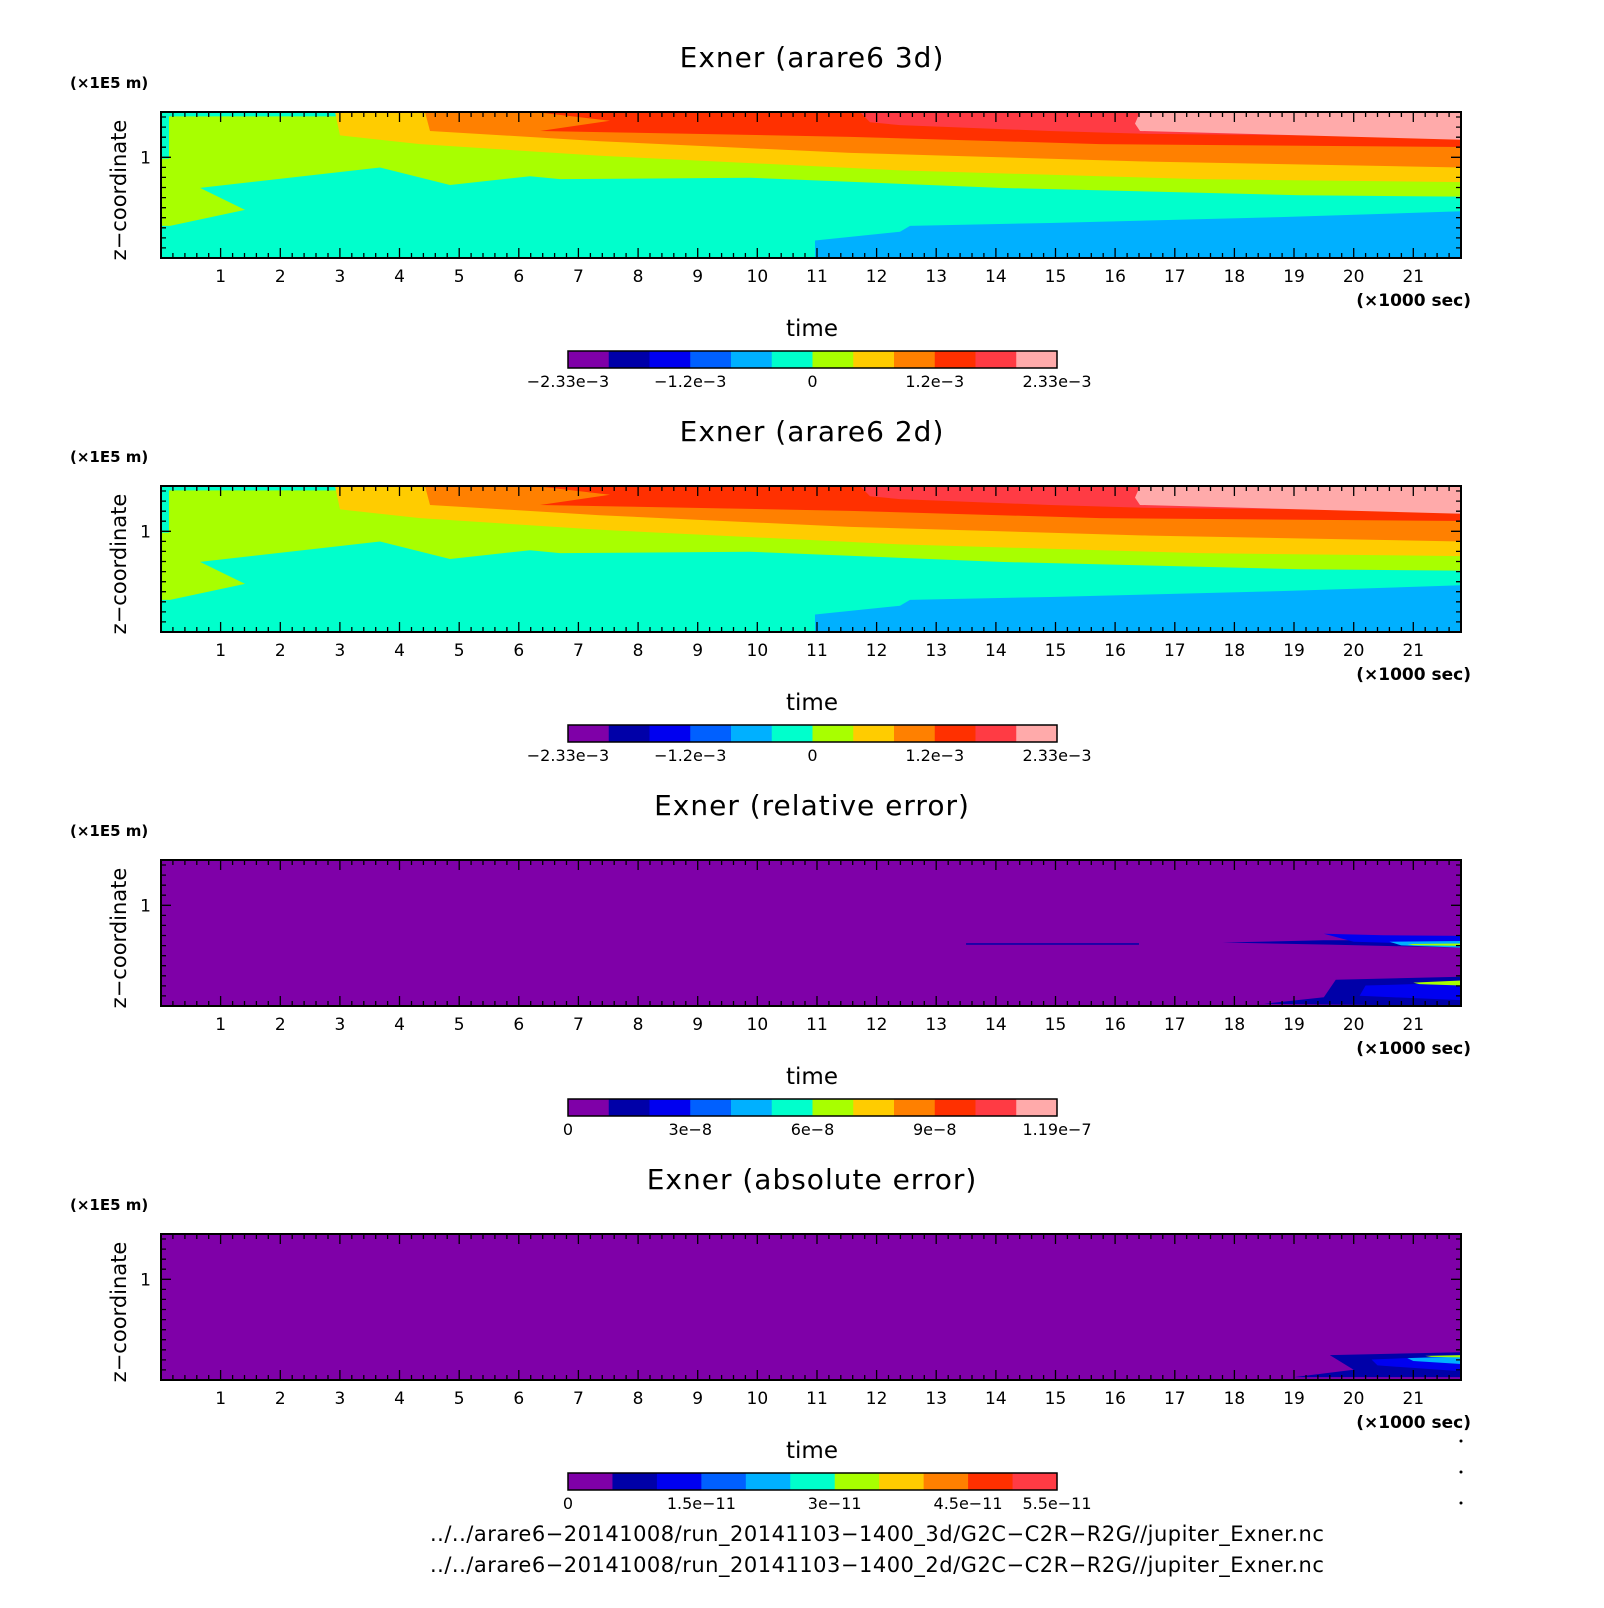  I want to click on x-tick-label: 19, so click(1294, 651).